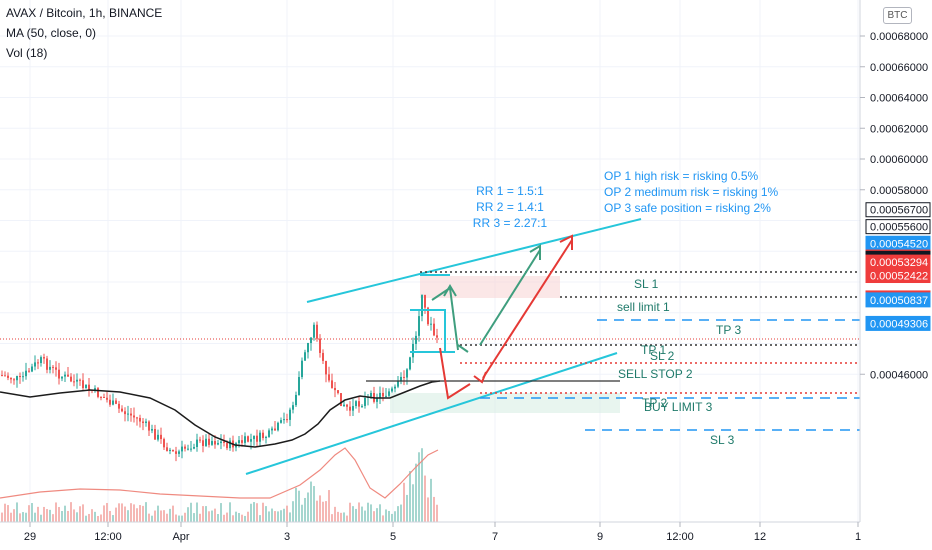  I want to click on rr-annotations: RR 1 = 1.5:1 RR 2 = 1.4:1 RR 3 = 2.27:1, so click(510, 207).